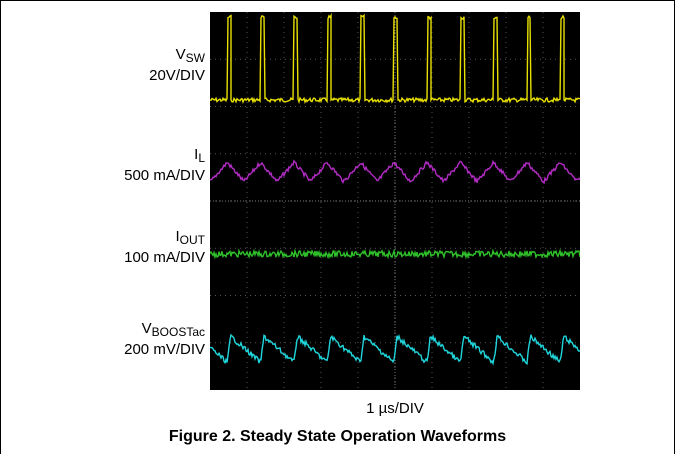 The width and height of the screenshot is (675, 455). What do you see at coordinates (395, 172) in the screenshot?
I see `trace-i-l` at bounding box center [395, 172].